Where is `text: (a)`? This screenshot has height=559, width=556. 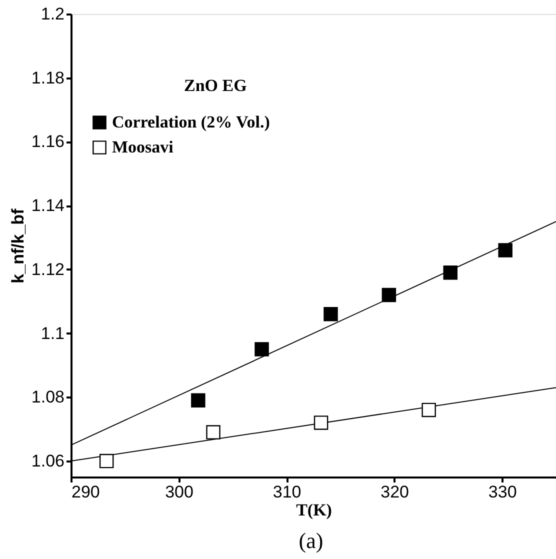
text: (a) is located at coordinates (311, 540).